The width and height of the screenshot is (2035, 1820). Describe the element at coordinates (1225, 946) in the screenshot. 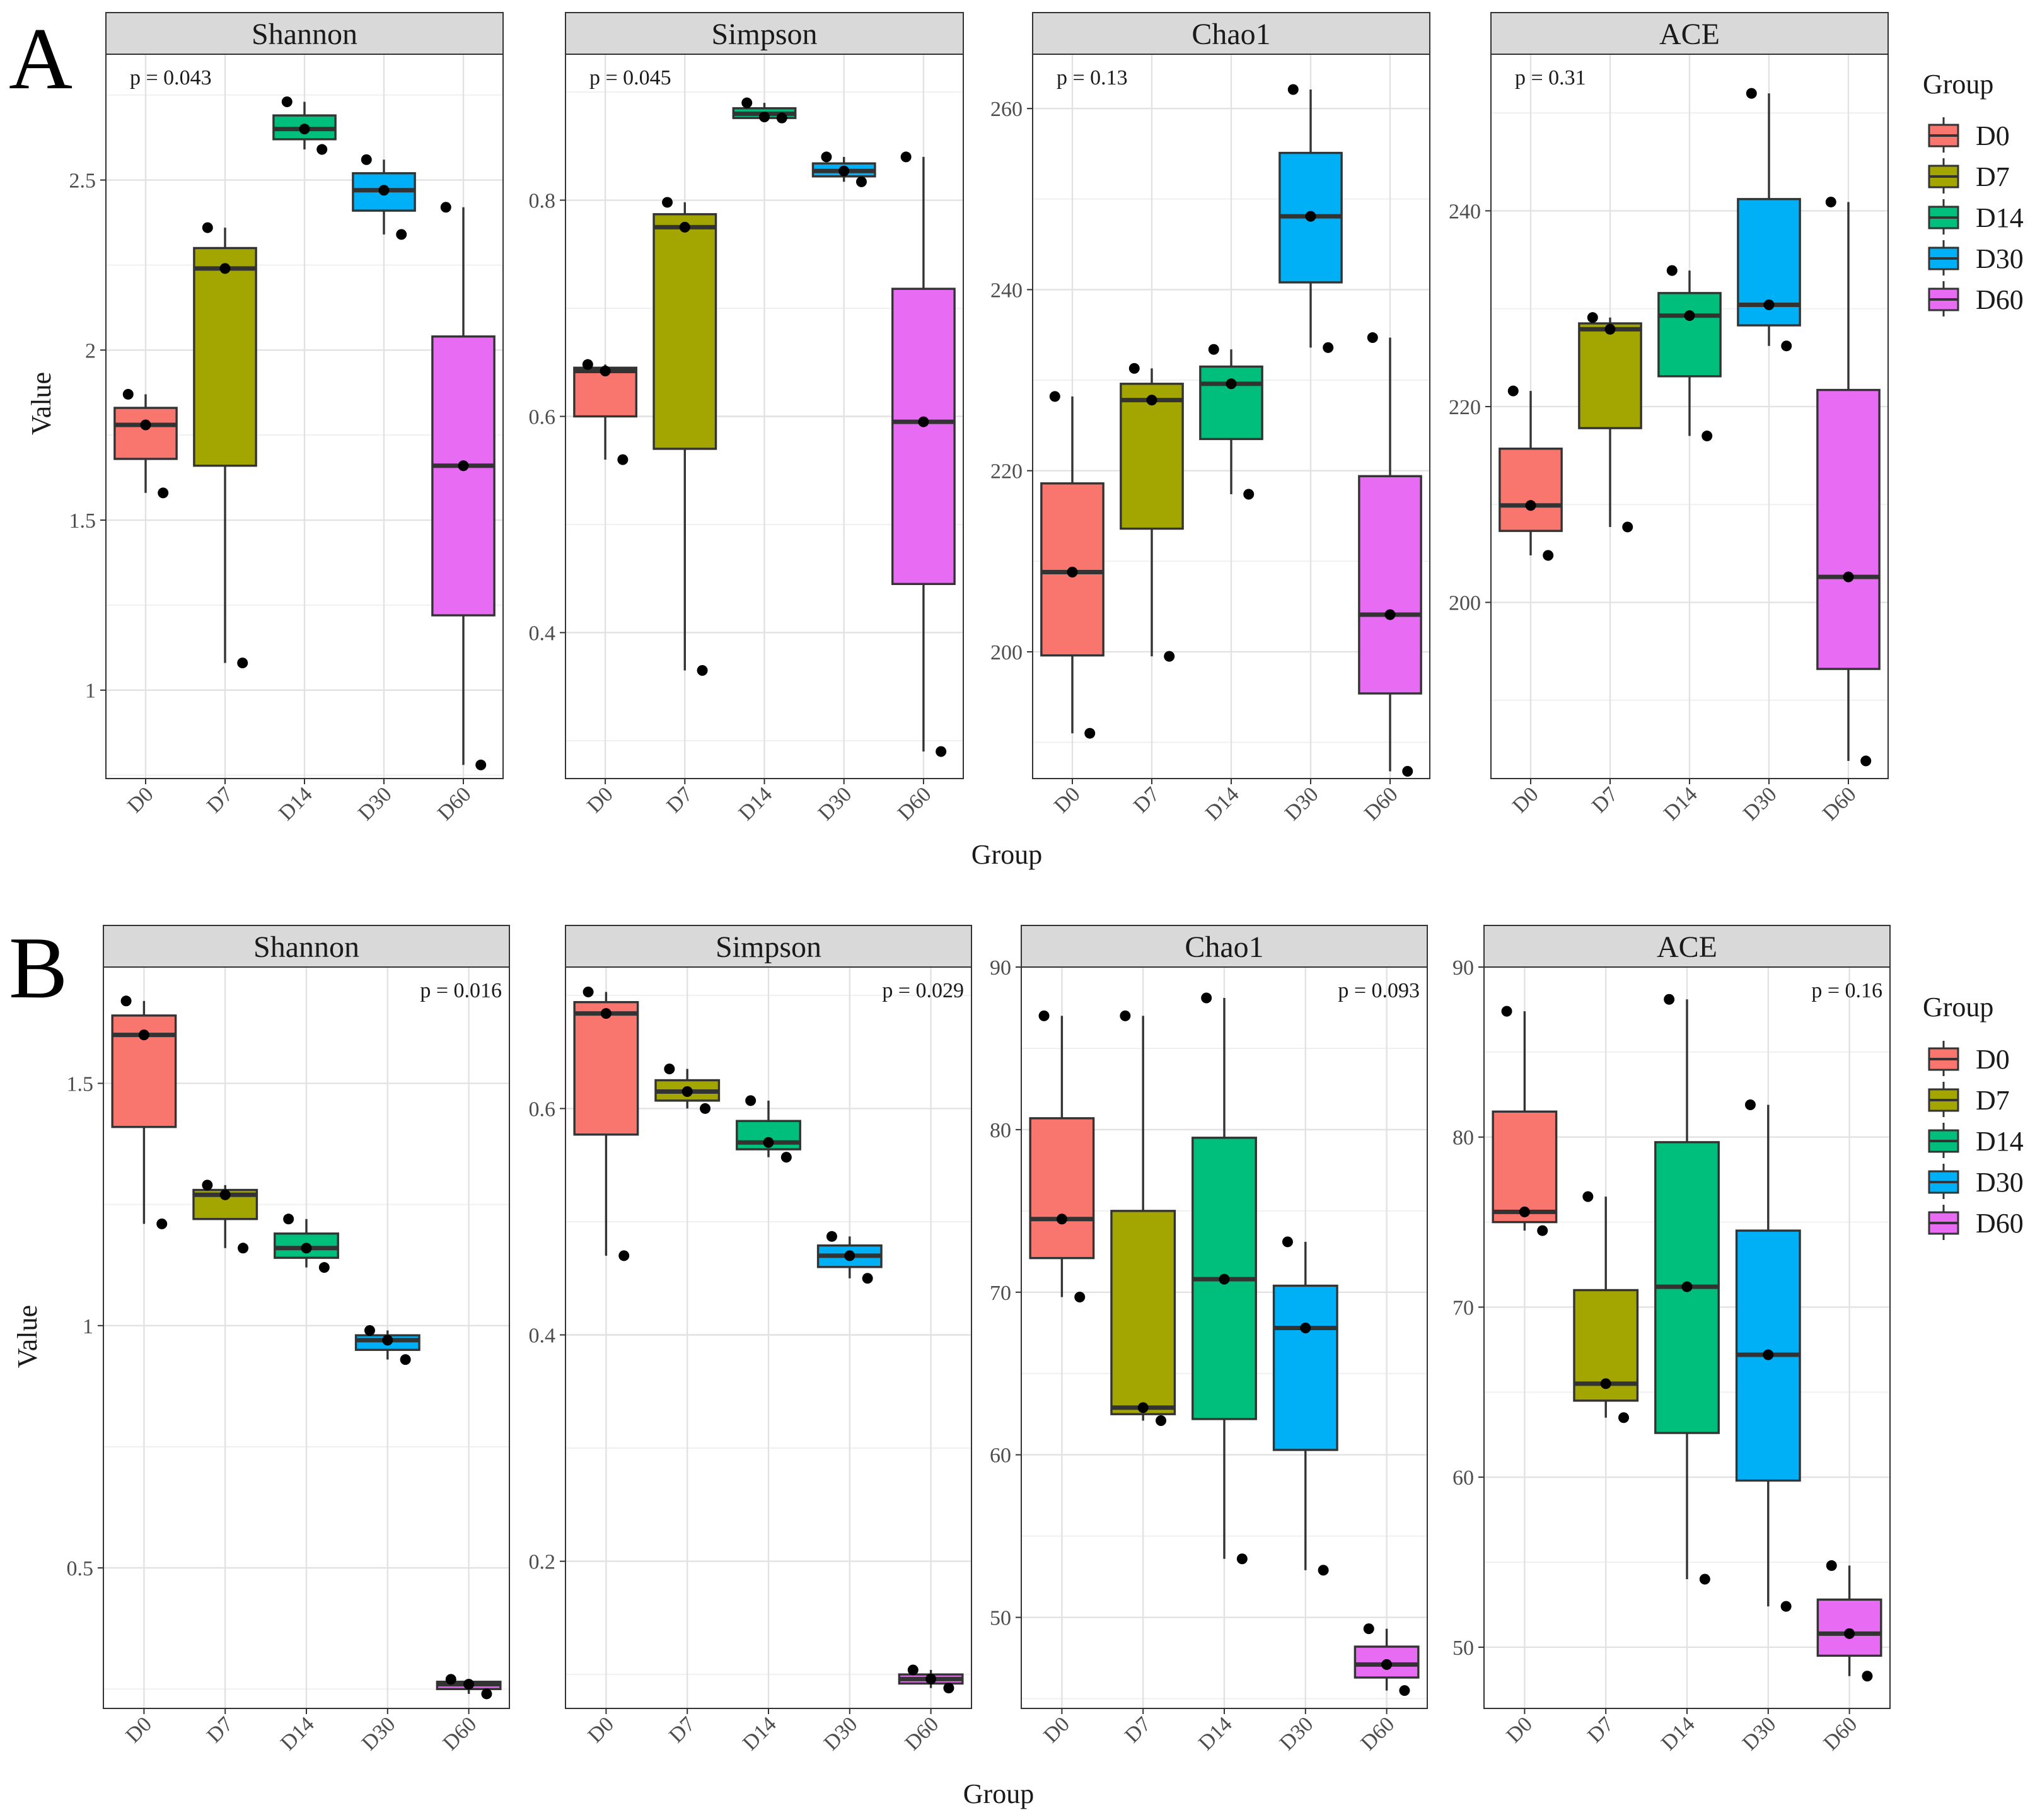

I see `strip-background` at that location.